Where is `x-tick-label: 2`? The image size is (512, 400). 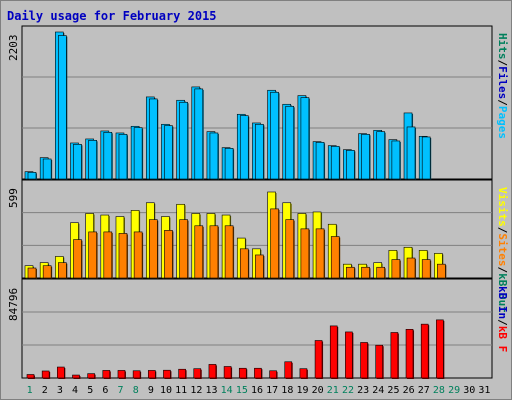 x-tick-label: 2 is located at coordinates (45, 390).